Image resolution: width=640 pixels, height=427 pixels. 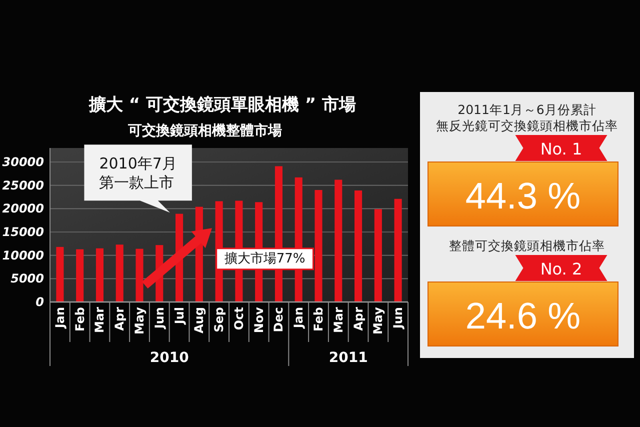 I want to click on card-heading: 整體可交換鏡頭相機市佔率, so click(x=527, y=245).